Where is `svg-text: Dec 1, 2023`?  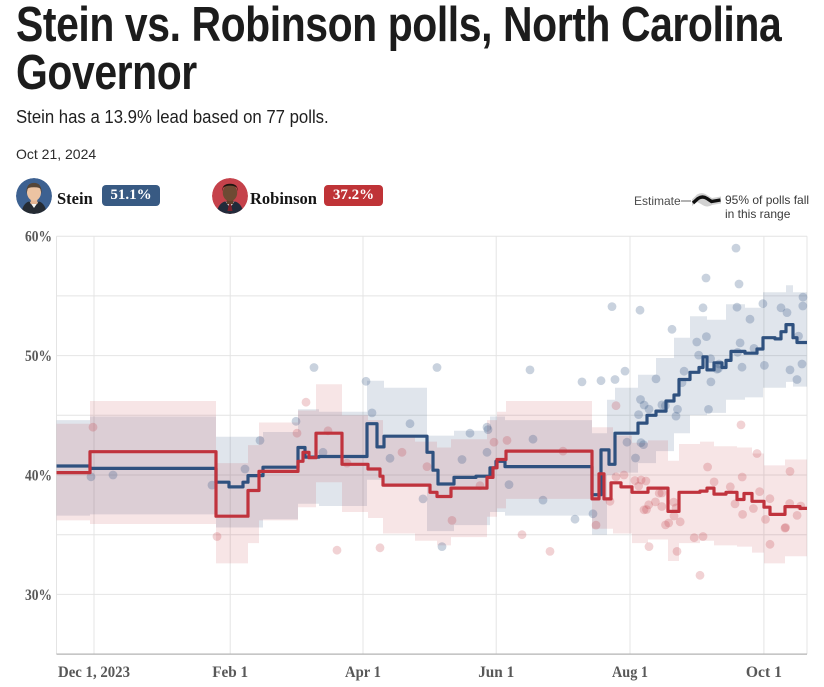 svg-text: Dec 1, 2023 is located at coordinates (94, 672).